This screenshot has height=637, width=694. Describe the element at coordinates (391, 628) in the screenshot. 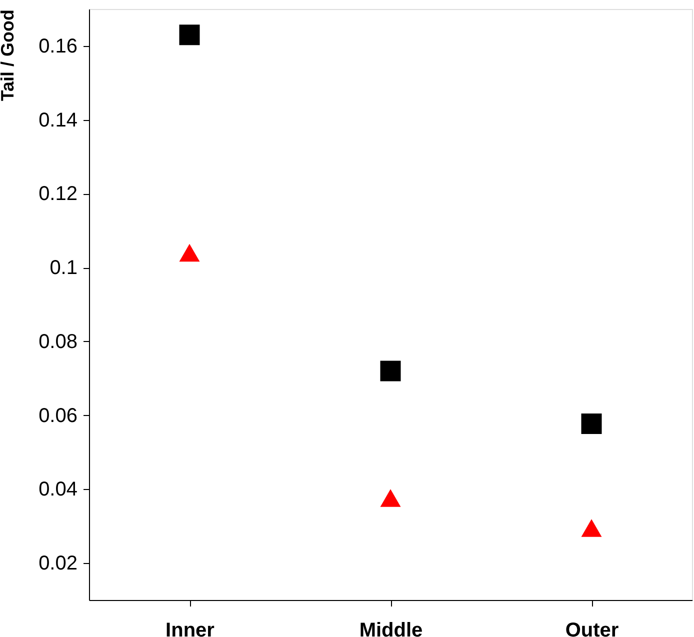

I see `x-tick-label: Middle` at that location.